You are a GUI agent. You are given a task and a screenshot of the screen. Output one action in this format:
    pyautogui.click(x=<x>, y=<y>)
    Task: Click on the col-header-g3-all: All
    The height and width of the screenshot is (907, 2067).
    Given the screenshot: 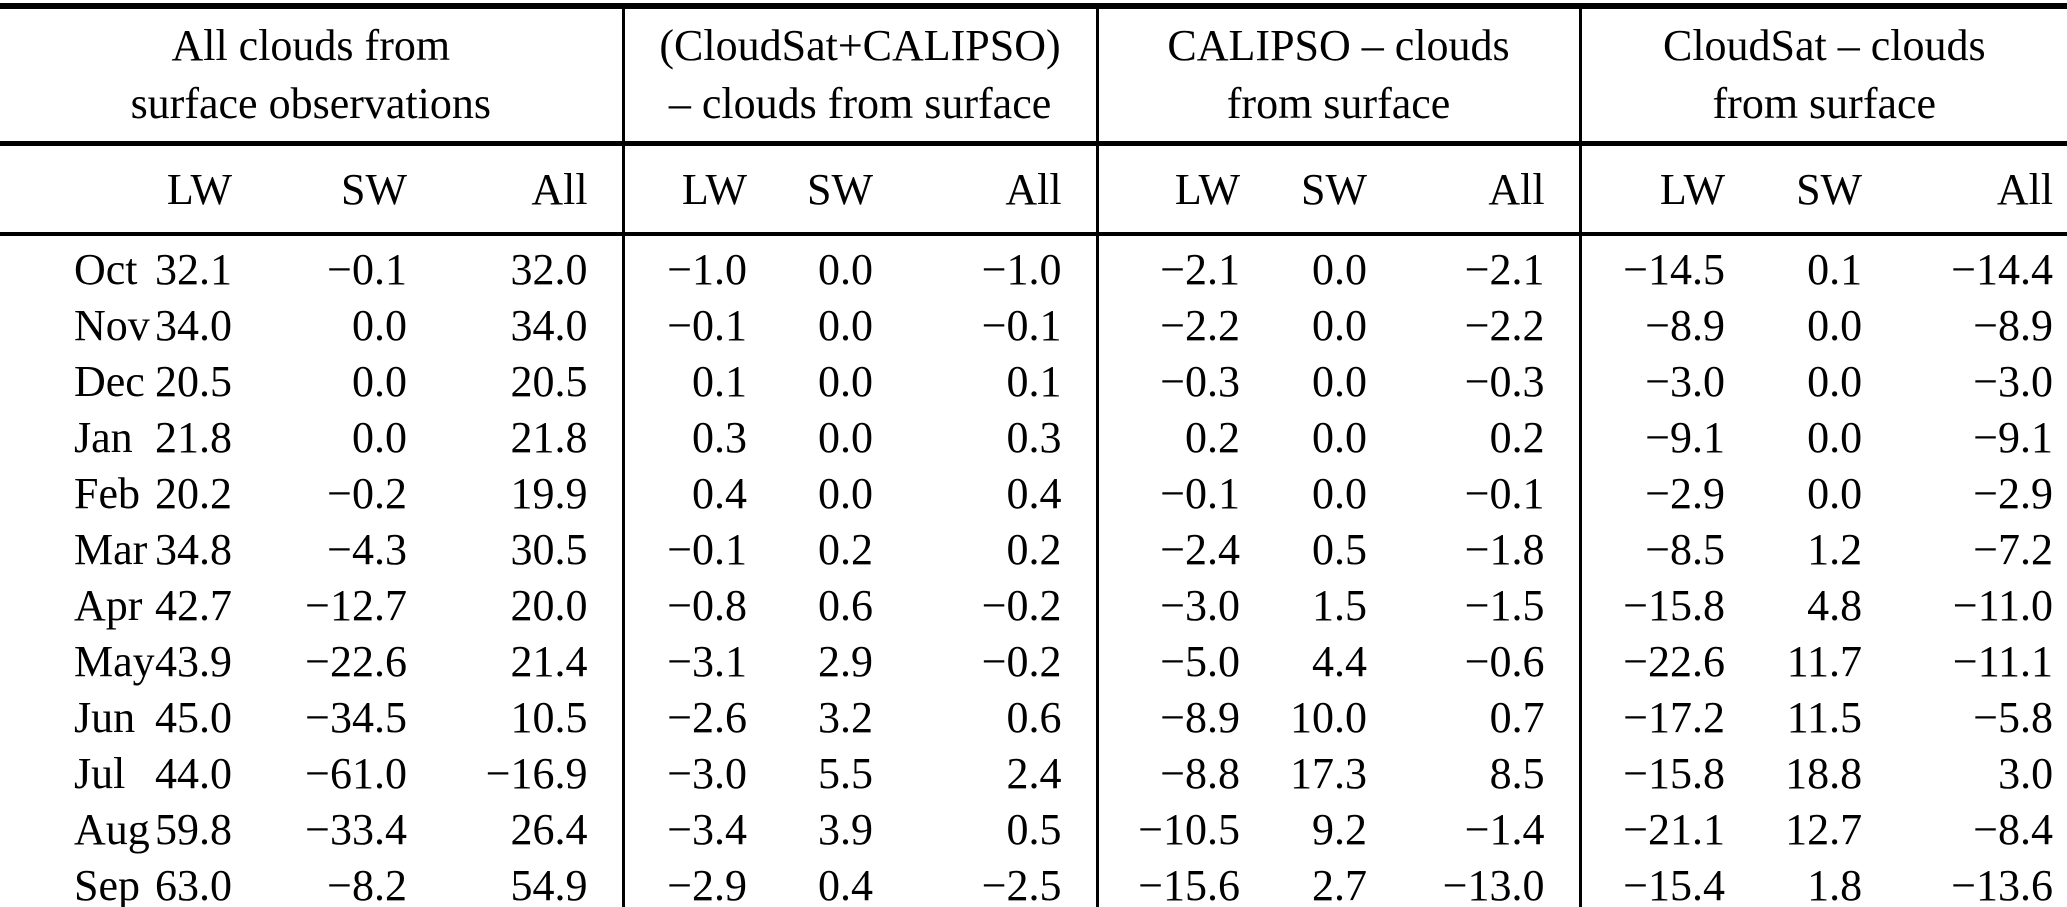 What is the action you would take?
    pyautogui.click(x=1478, y=189)
    